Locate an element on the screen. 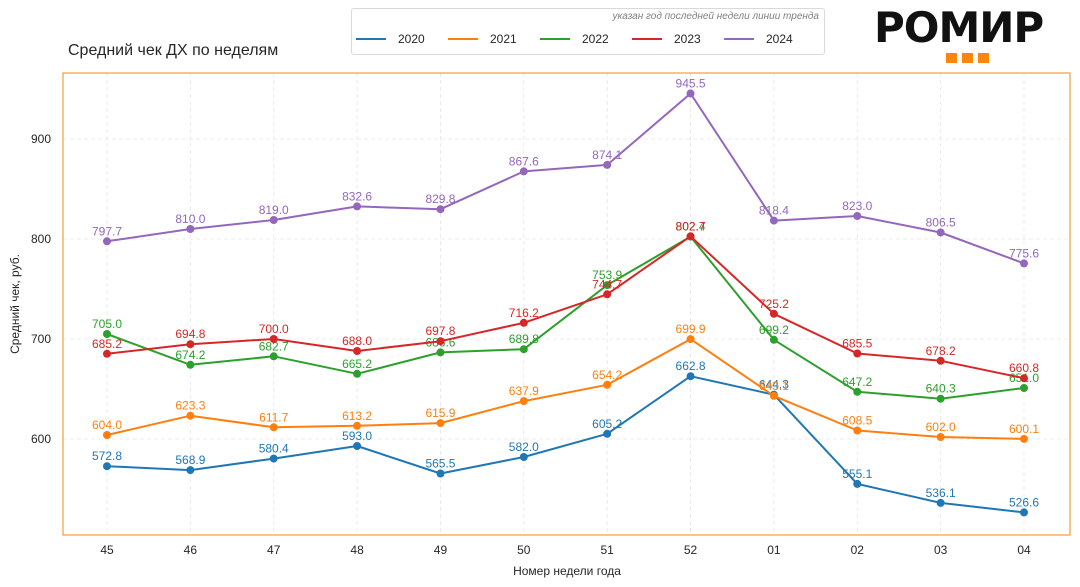 The image size is (1080, 587). data-label: 874.1 is located at coordinates (607, 155).